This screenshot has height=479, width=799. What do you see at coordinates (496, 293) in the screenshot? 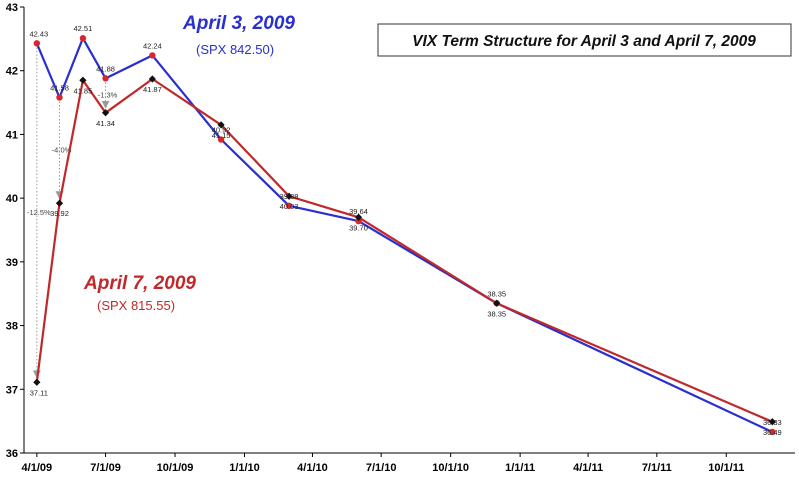
I see `data-label-april-3: 38.35` at bounding box center [496, 293].